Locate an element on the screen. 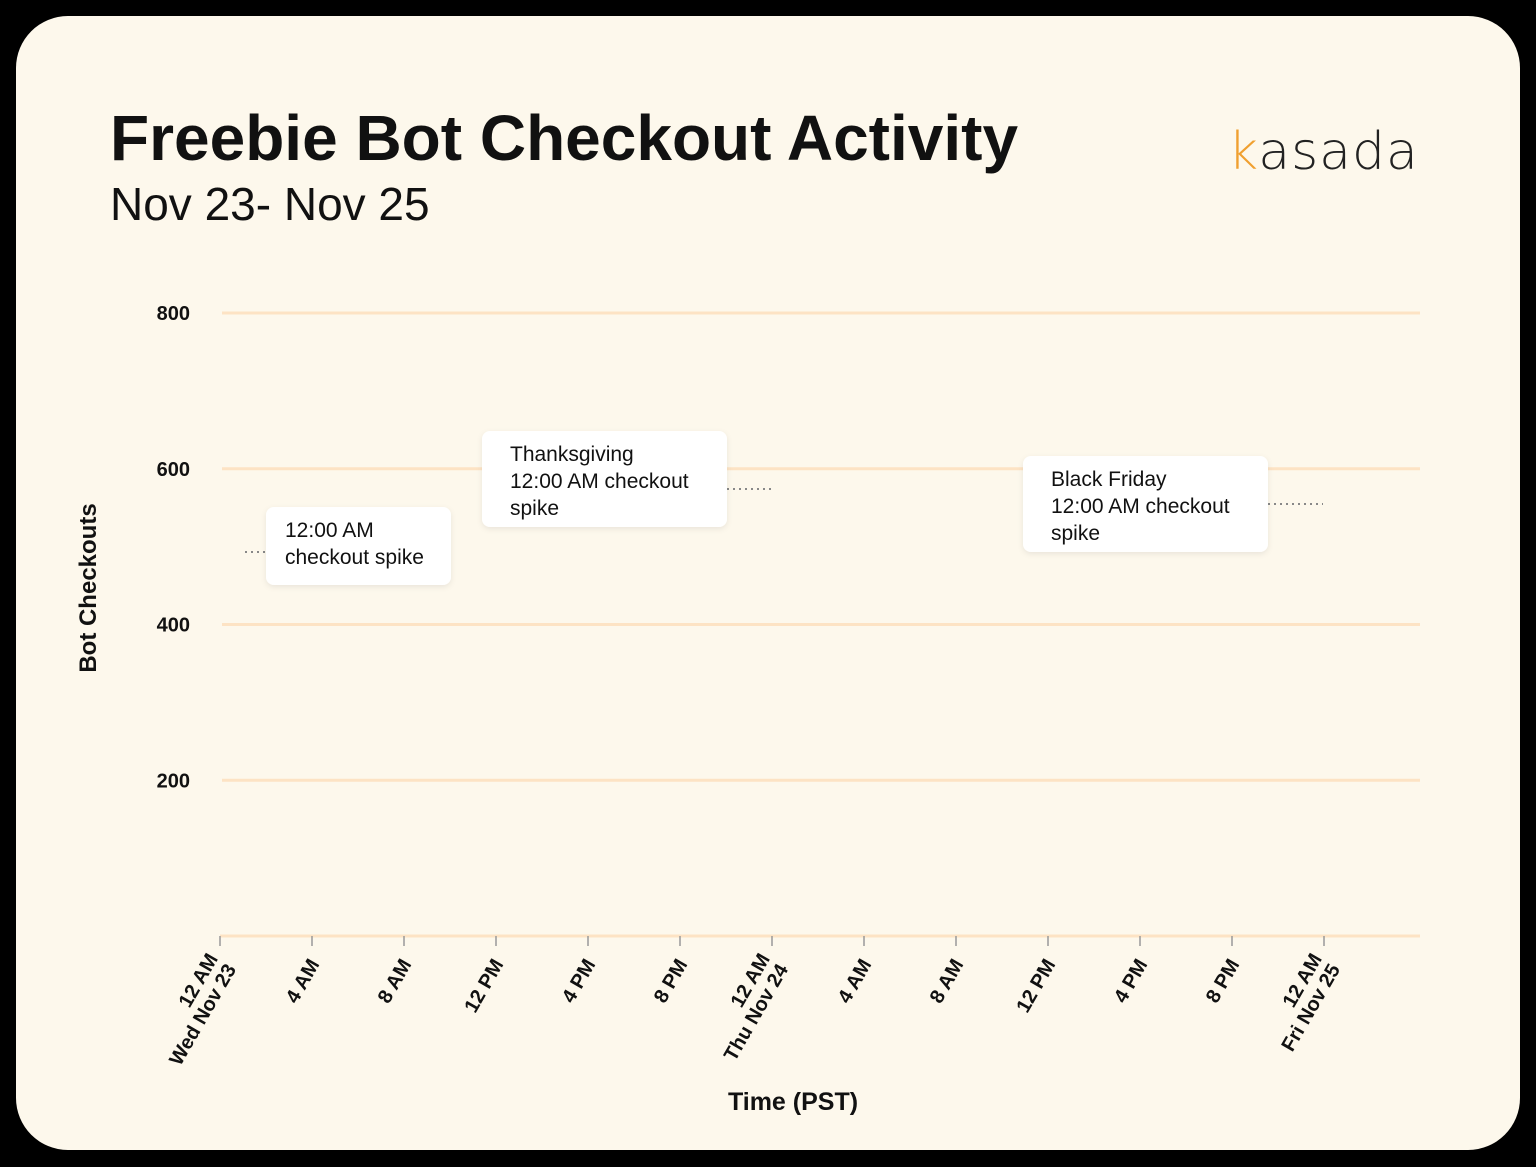 The image size is (1536, 1167). x-axis-label: Time (PST) is located at coordinates (793, 1102).